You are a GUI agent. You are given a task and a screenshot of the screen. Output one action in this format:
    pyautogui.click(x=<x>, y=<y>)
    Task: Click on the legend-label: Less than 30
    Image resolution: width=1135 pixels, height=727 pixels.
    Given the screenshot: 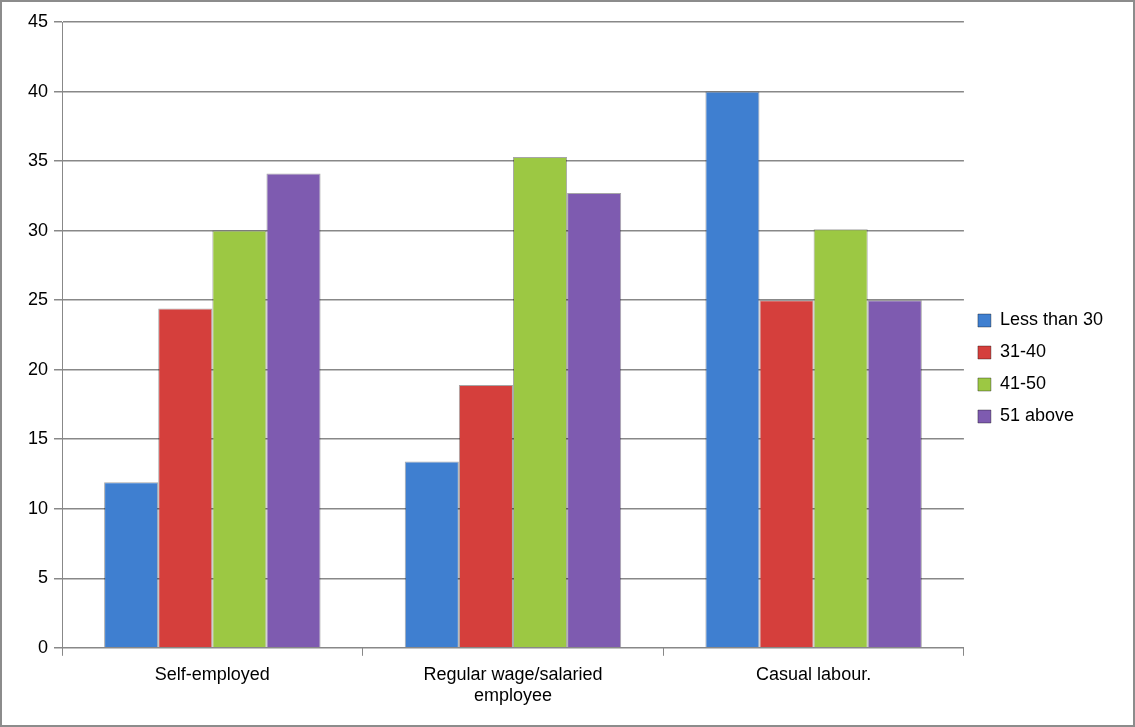 What is the action you would take?
    pyautogui.click(x=1051, y=319)
    